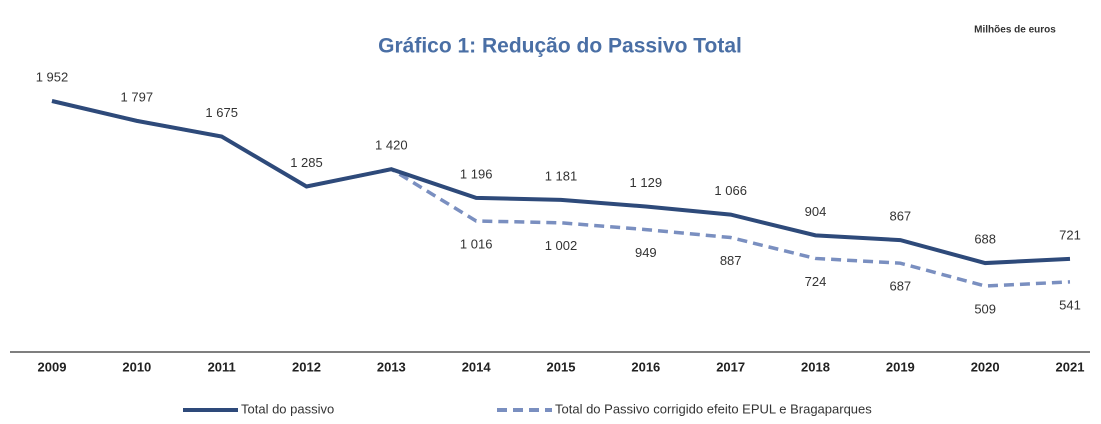  What do you see at coordinates (52, 76) in the screenshot?
I see `data-label: 1 952` at bounding box center [52, 76].